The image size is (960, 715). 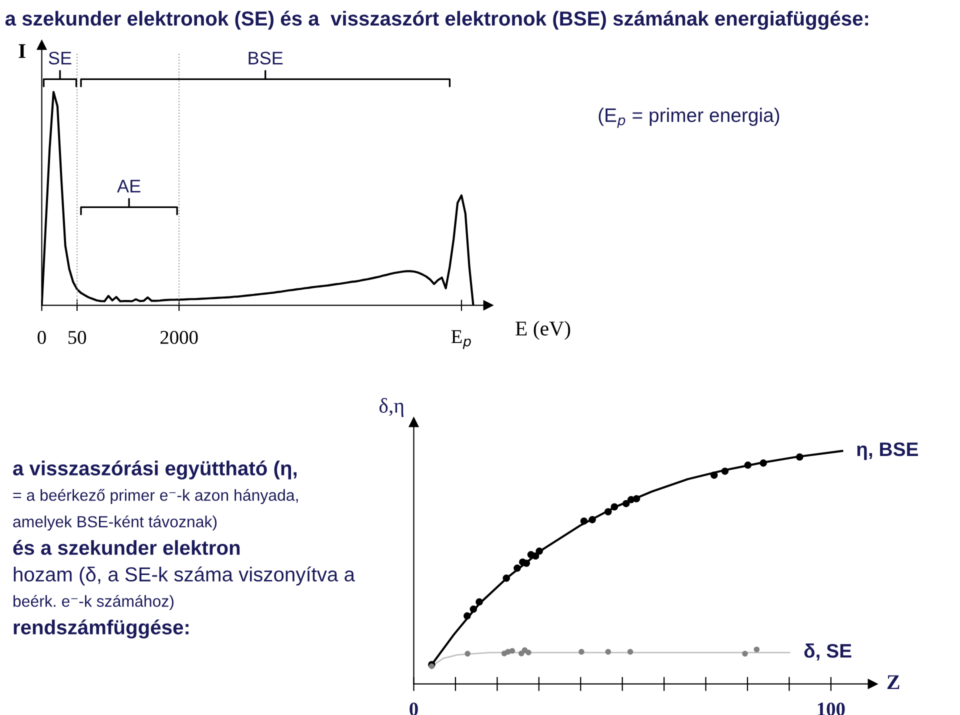 I want to click on x-axis-title: E (eV), so click(x=543, y=330).